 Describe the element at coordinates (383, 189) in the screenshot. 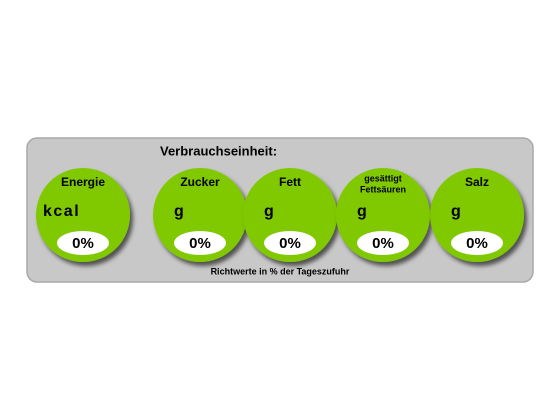

I see `nutrient-name: Fettsäuren` at that location.